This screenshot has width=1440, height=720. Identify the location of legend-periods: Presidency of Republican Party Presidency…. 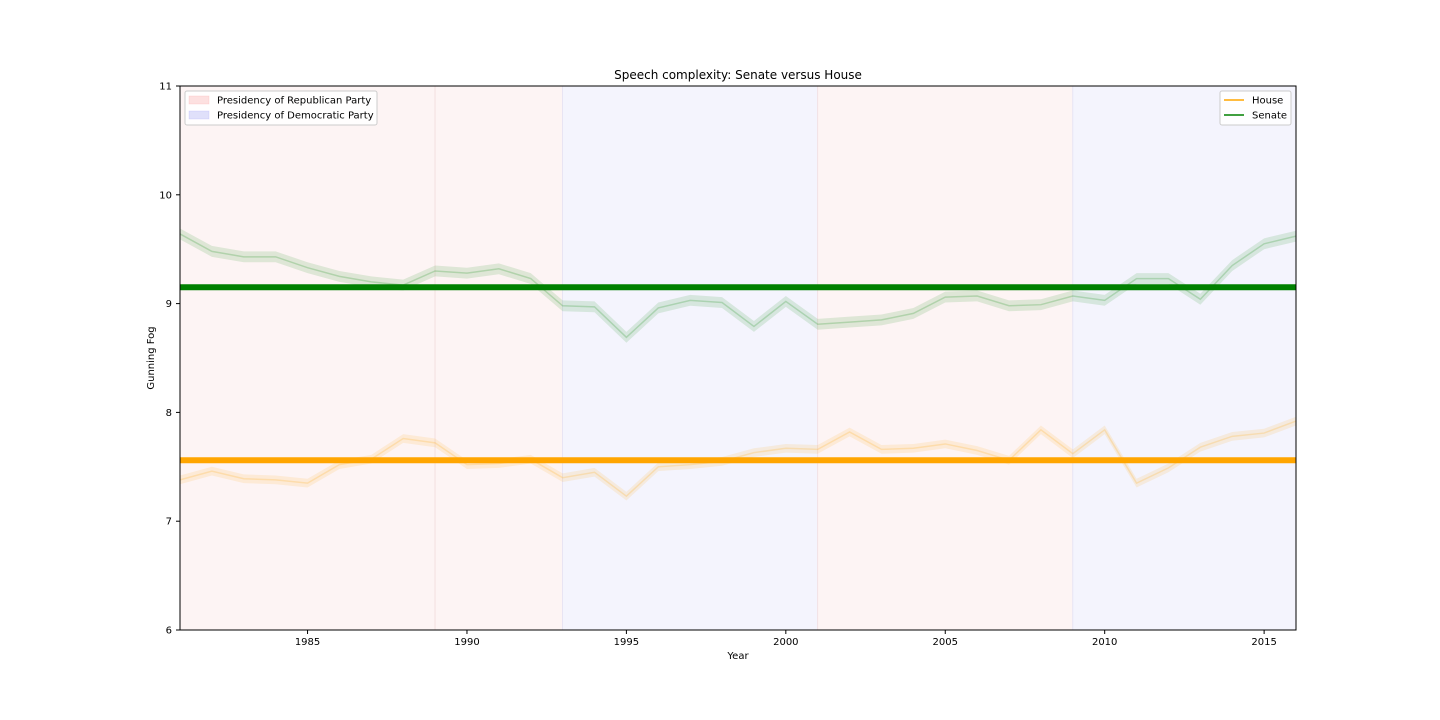
(281, 108).